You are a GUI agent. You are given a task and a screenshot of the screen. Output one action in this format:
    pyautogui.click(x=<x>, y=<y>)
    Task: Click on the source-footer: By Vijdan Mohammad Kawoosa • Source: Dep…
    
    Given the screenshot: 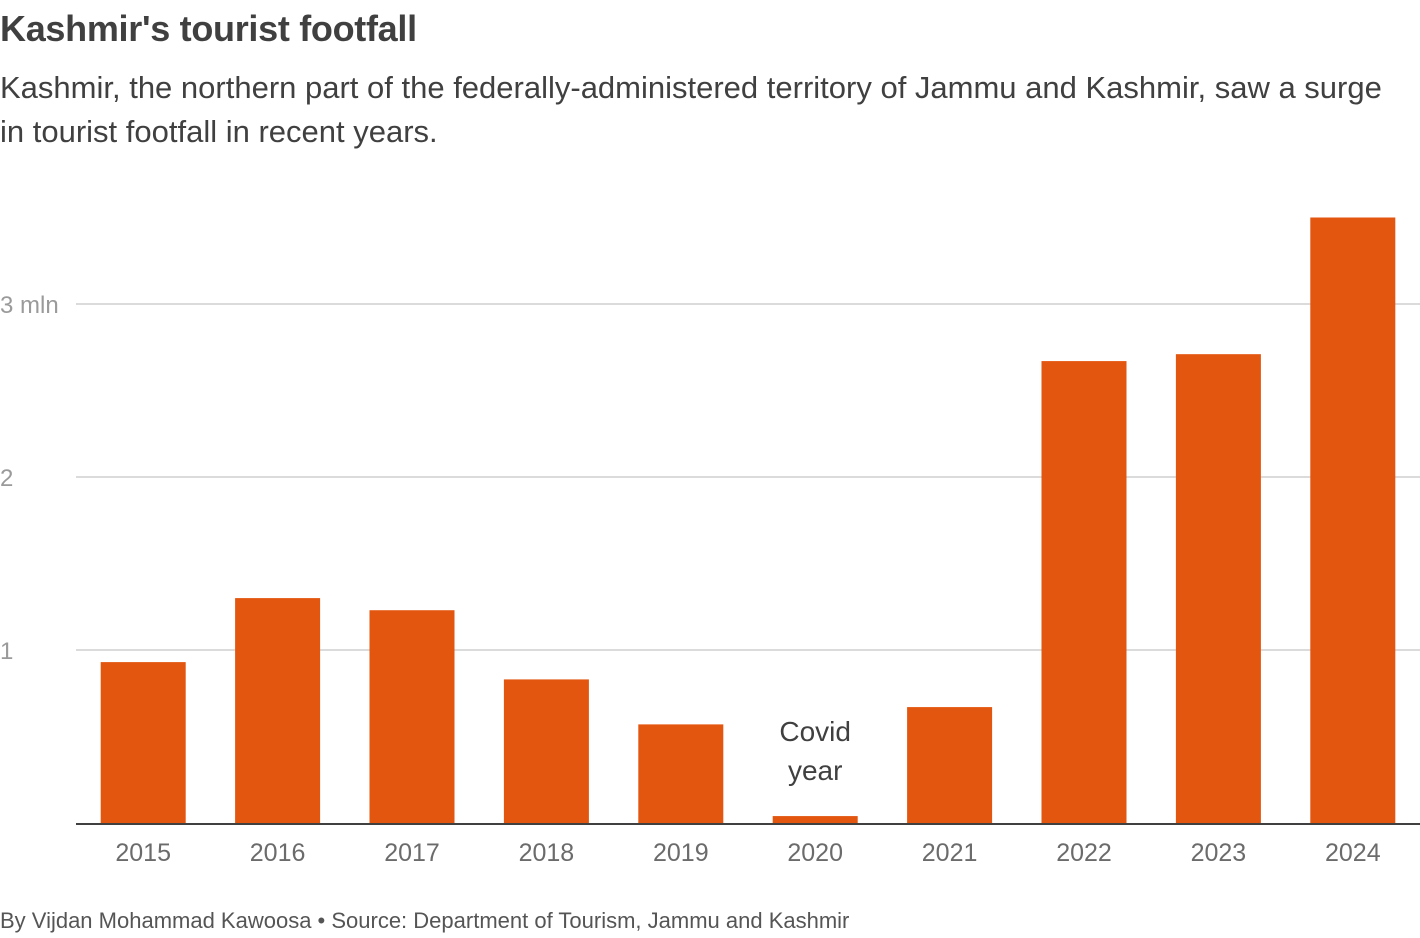 What is the action you would take?
    pyautogui.click(x=425, y=920)
    